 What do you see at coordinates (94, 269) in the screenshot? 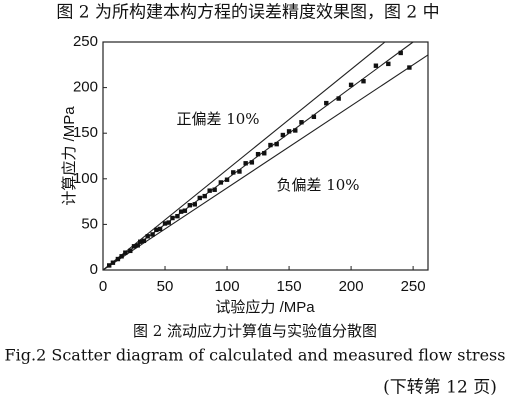
I see `y-tick-label: 0` at bounding box center [94, 269].